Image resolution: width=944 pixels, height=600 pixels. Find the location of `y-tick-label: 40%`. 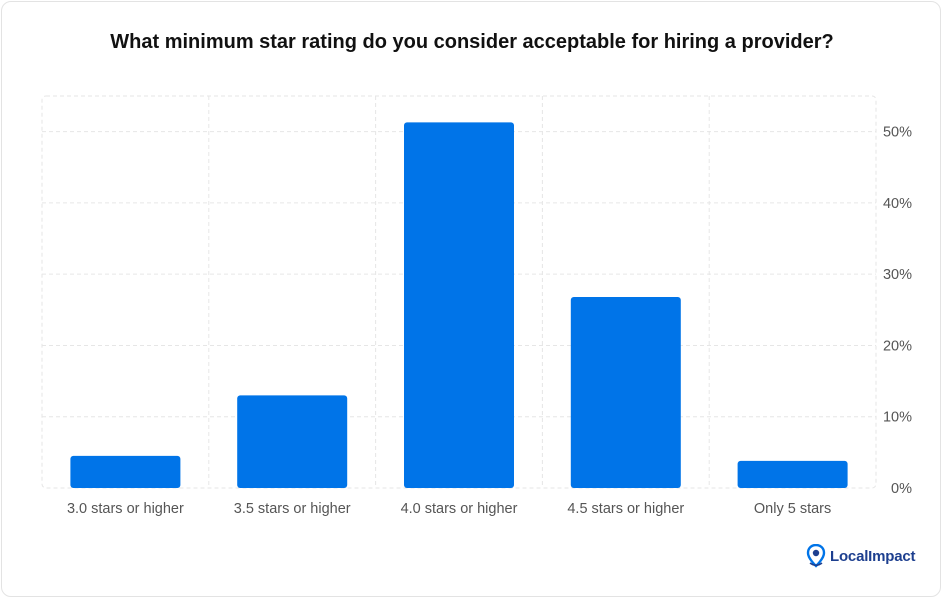

y-tick-label: 40% is located at coordinates (897, 204).